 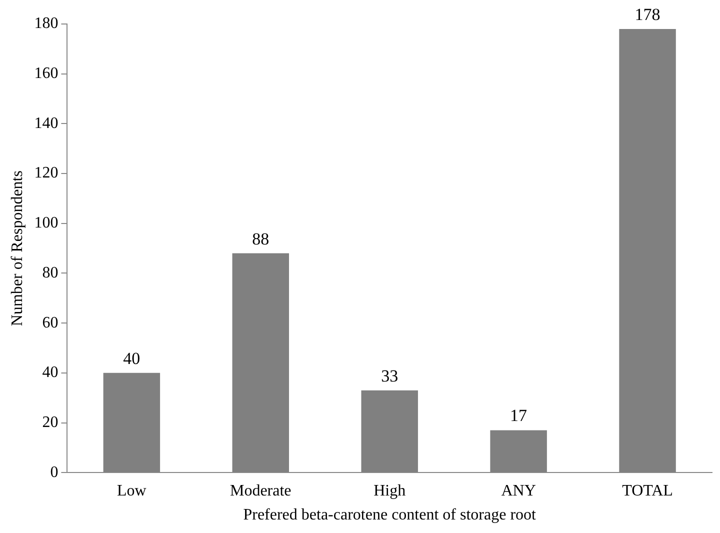 What do you see at coordinates (46, 73) in the screenshot?
I see `y-tick-label: 160` at bounding box center [46, 73].